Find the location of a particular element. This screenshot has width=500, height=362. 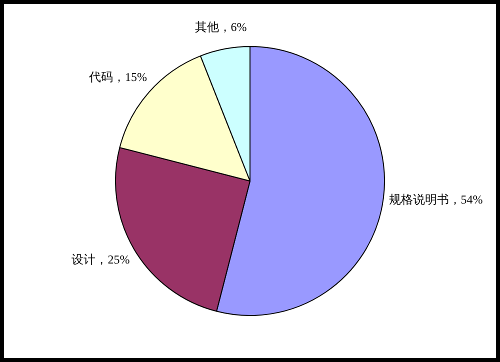

slice-label: 规格说明书，54% is located at coordinates (435, 199).